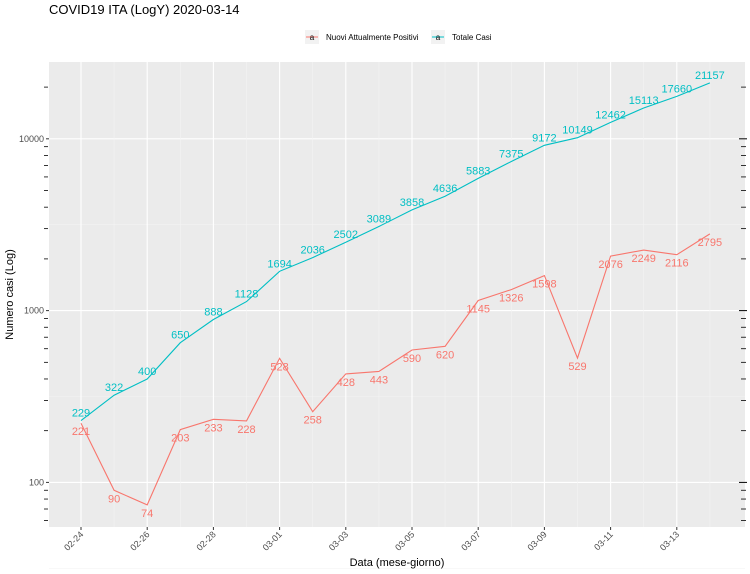  What do you see at coordinates (147, 514) in the screenshot?
I see `data-label: 74` at bounding box center [147, 514].